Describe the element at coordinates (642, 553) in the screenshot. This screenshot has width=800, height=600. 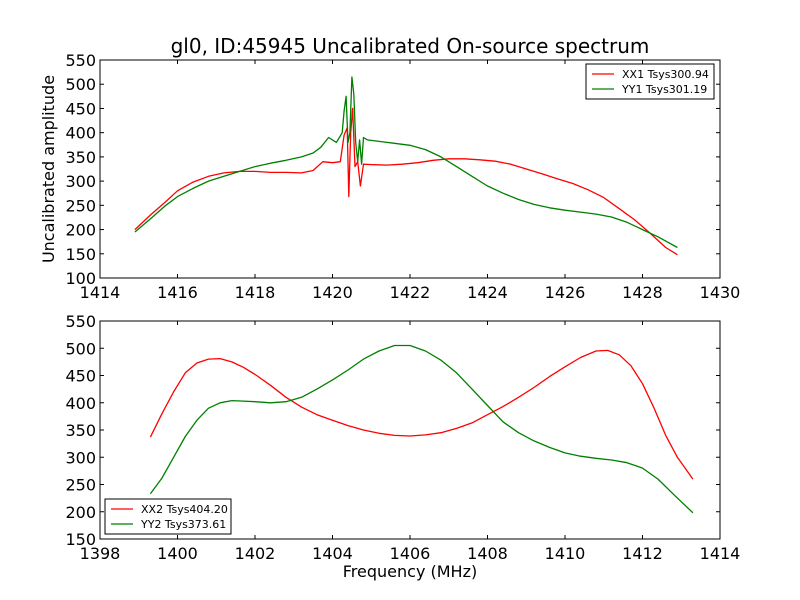
I see `x-tick-label: 1412` at that location.